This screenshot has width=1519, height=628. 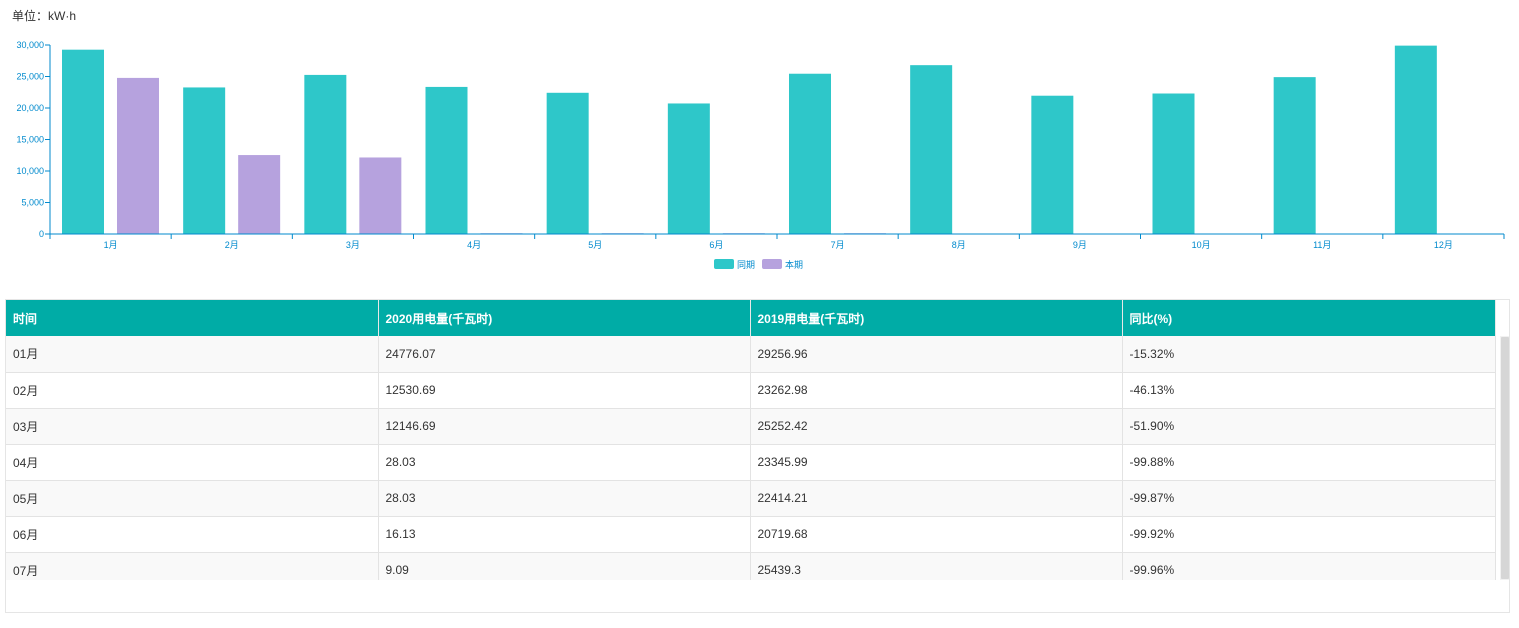 What do you see at coordinates (30, 77) in the screenshot?
I see `y-tick-label: 25,000` at bounding box center [30, 77].